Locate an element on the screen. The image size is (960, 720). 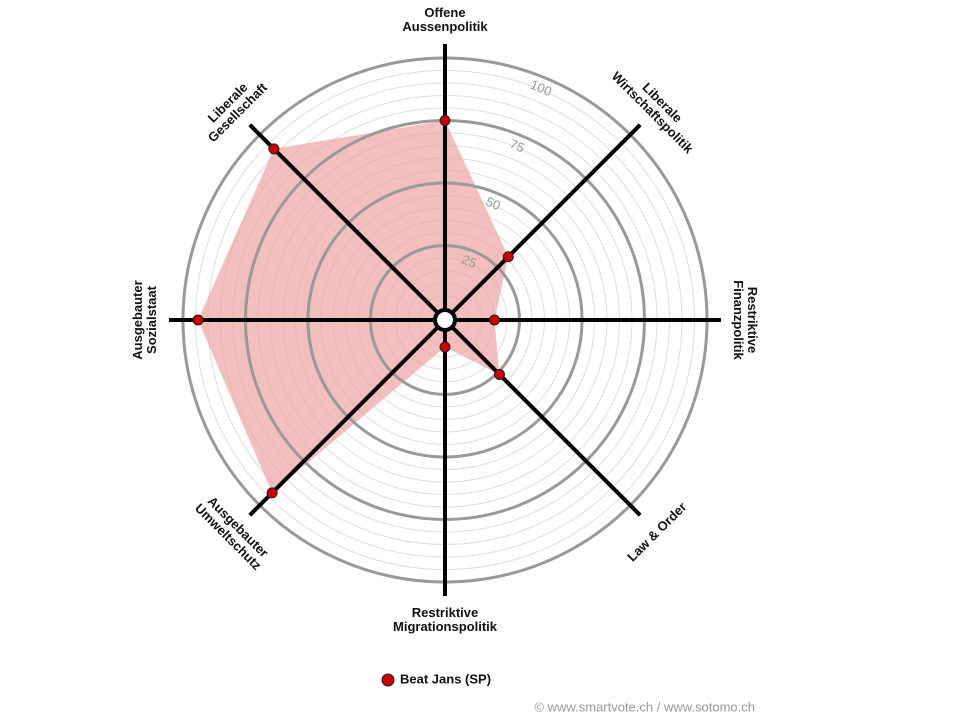
source: © www.smartvote.ch / www.sotomo.ch is located at coordinates (644, 706).